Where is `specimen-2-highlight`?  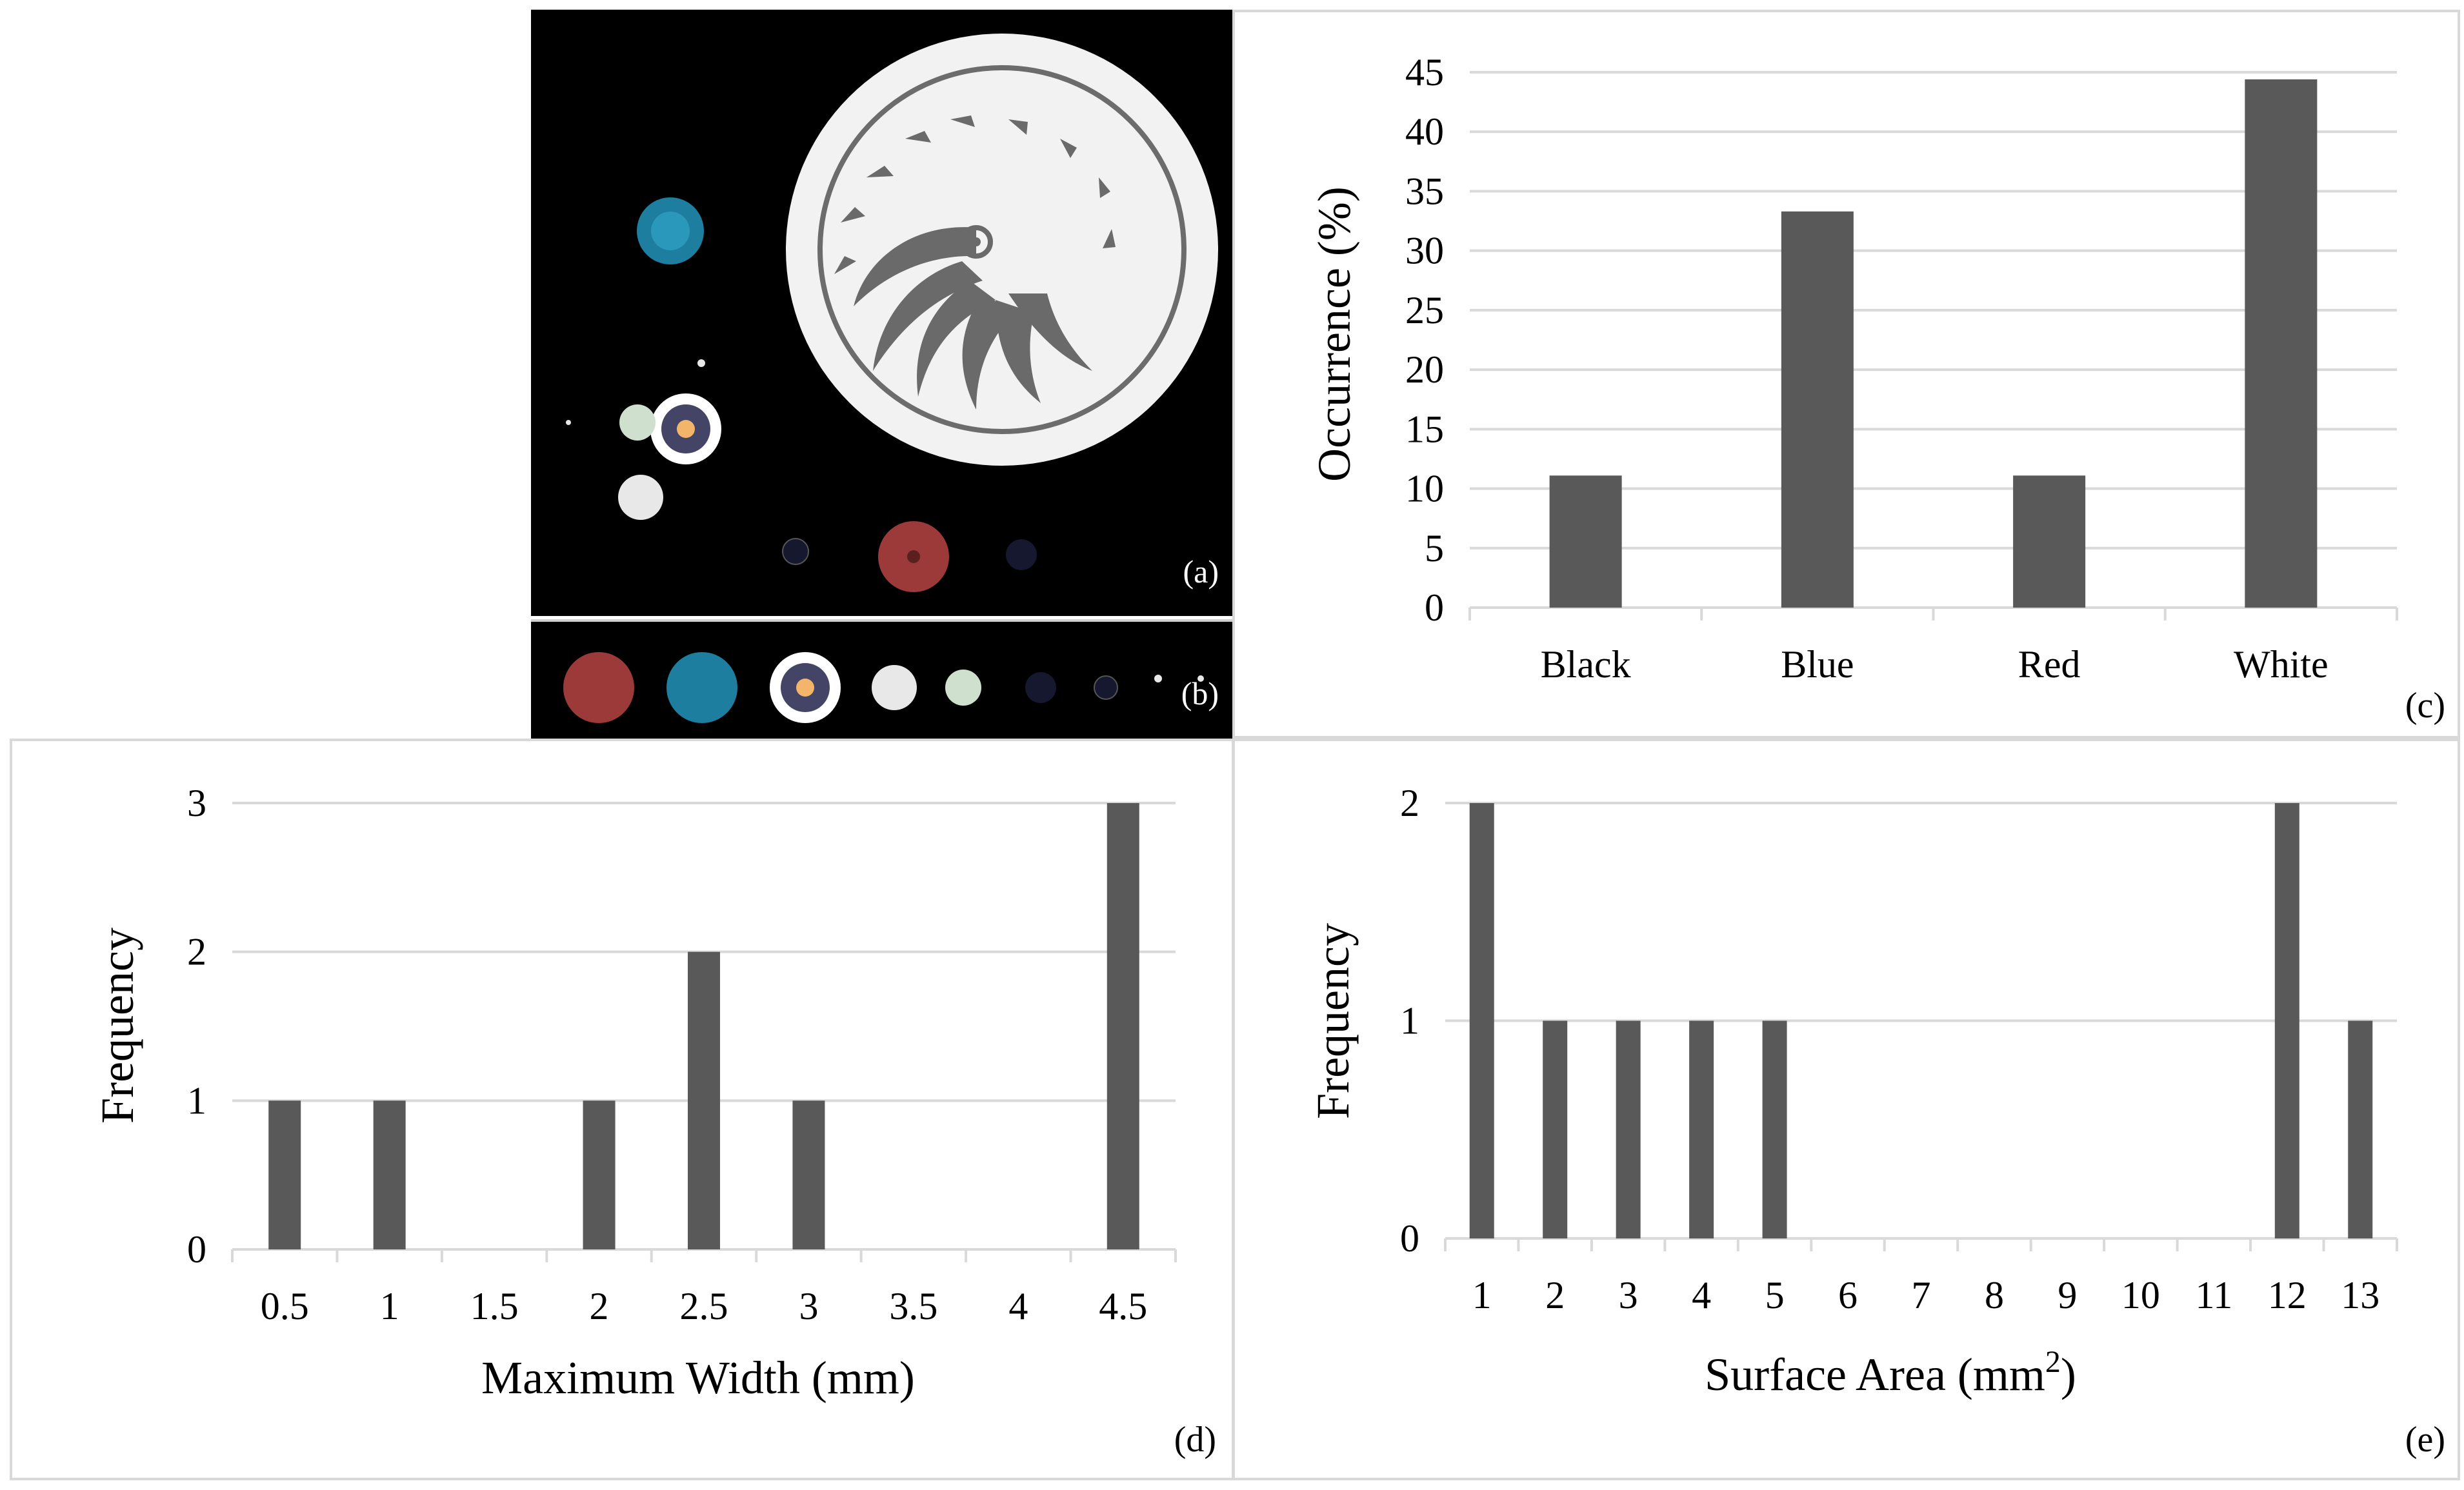
specimen-2-highlight is located at coordinates (671, 231).